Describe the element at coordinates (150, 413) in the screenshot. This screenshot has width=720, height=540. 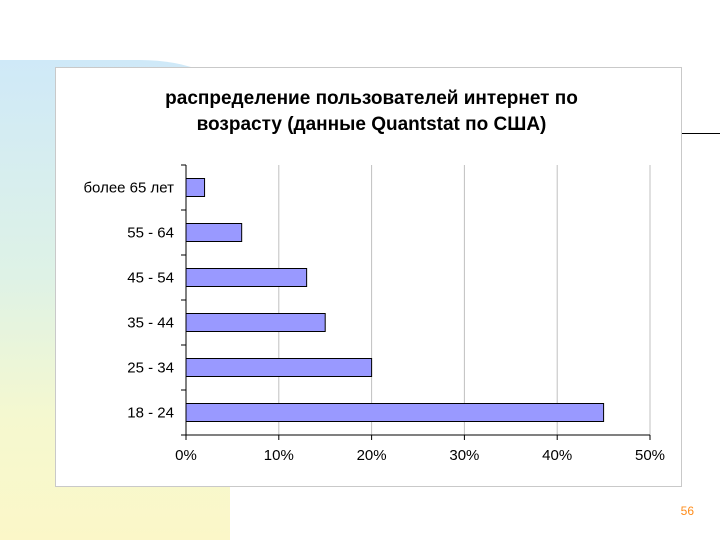
I see `y-category-label: 18 - 24` at that location.